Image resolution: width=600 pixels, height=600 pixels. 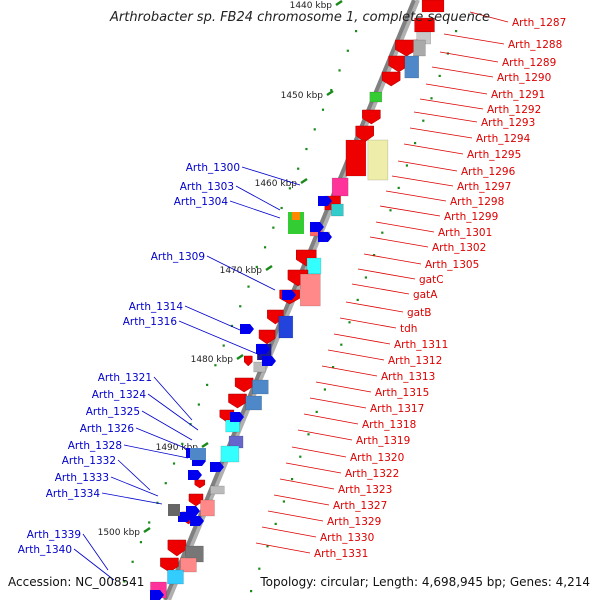 What do you see at coordinates (95, 446) in the screenshot?
I see `gene-label-arth_1328: Arth_1328` at bounding box center [95, 446].